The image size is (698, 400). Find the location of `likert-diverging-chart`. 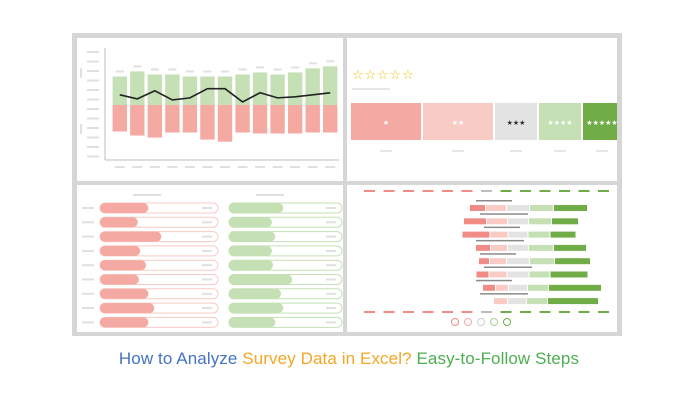

likert-diverging-chart is located at coordinates (486, 258).